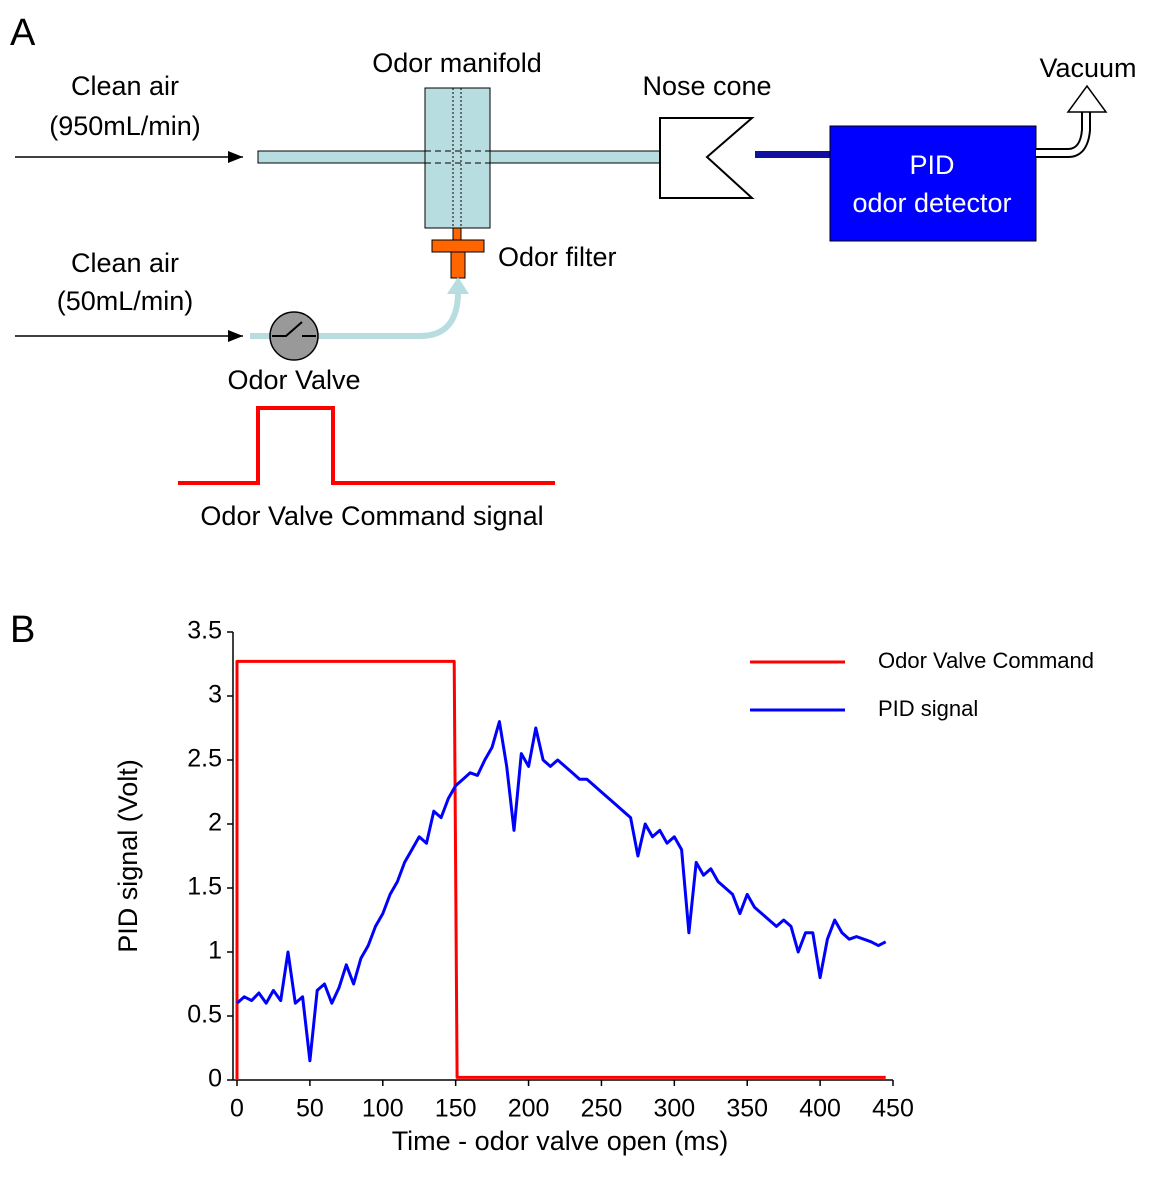  Describe the element at coordinates (204, 1015) in the screenshot. I see `y-tick-label: 0.5` at that location.